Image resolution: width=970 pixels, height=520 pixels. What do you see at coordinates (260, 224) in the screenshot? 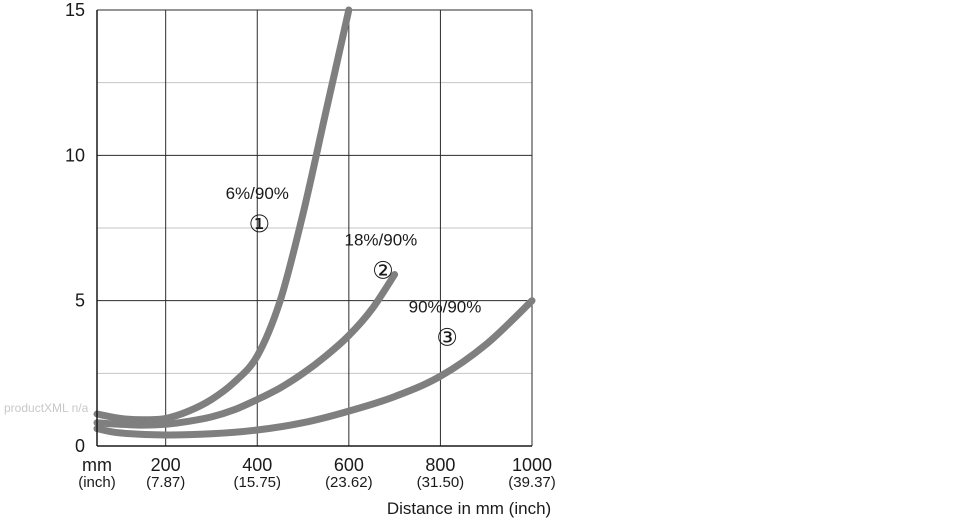
I see `curve-number-1: ①` at bounding box center [260, 224].